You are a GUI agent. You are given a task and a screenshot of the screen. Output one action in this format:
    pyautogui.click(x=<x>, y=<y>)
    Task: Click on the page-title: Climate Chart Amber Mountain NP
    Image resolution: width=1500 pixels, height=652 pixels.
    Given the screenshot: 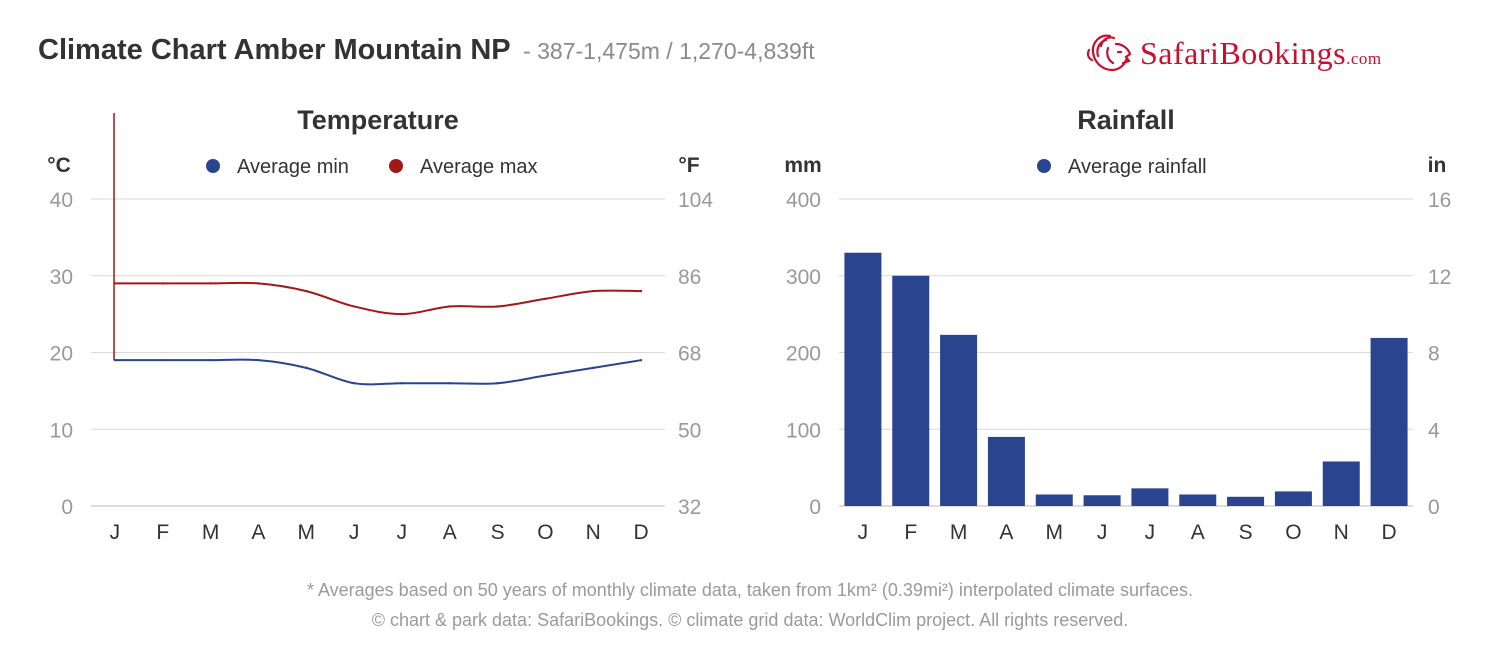 What is the action you would take?
    pyautogui.click(x=274, y=50)
    